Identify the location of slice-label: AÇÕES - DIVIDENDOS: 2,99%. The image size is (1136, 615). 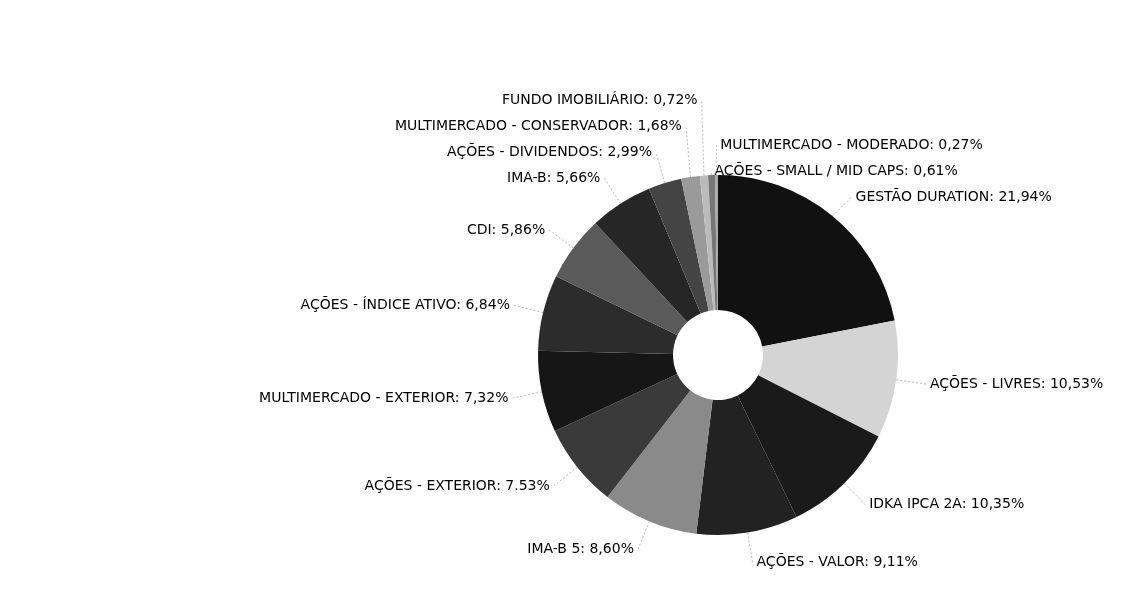
(549, 151).